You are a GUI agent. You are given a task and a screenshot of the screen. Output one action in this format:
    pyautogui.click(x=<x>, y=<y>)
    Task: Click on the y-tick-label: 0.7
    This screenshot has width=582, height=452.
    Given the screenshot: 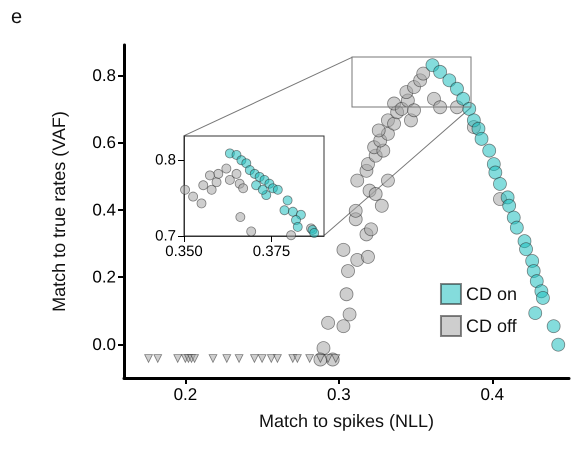 What is the action you would take?
    pyautogui.click(x=165, y=236)
    